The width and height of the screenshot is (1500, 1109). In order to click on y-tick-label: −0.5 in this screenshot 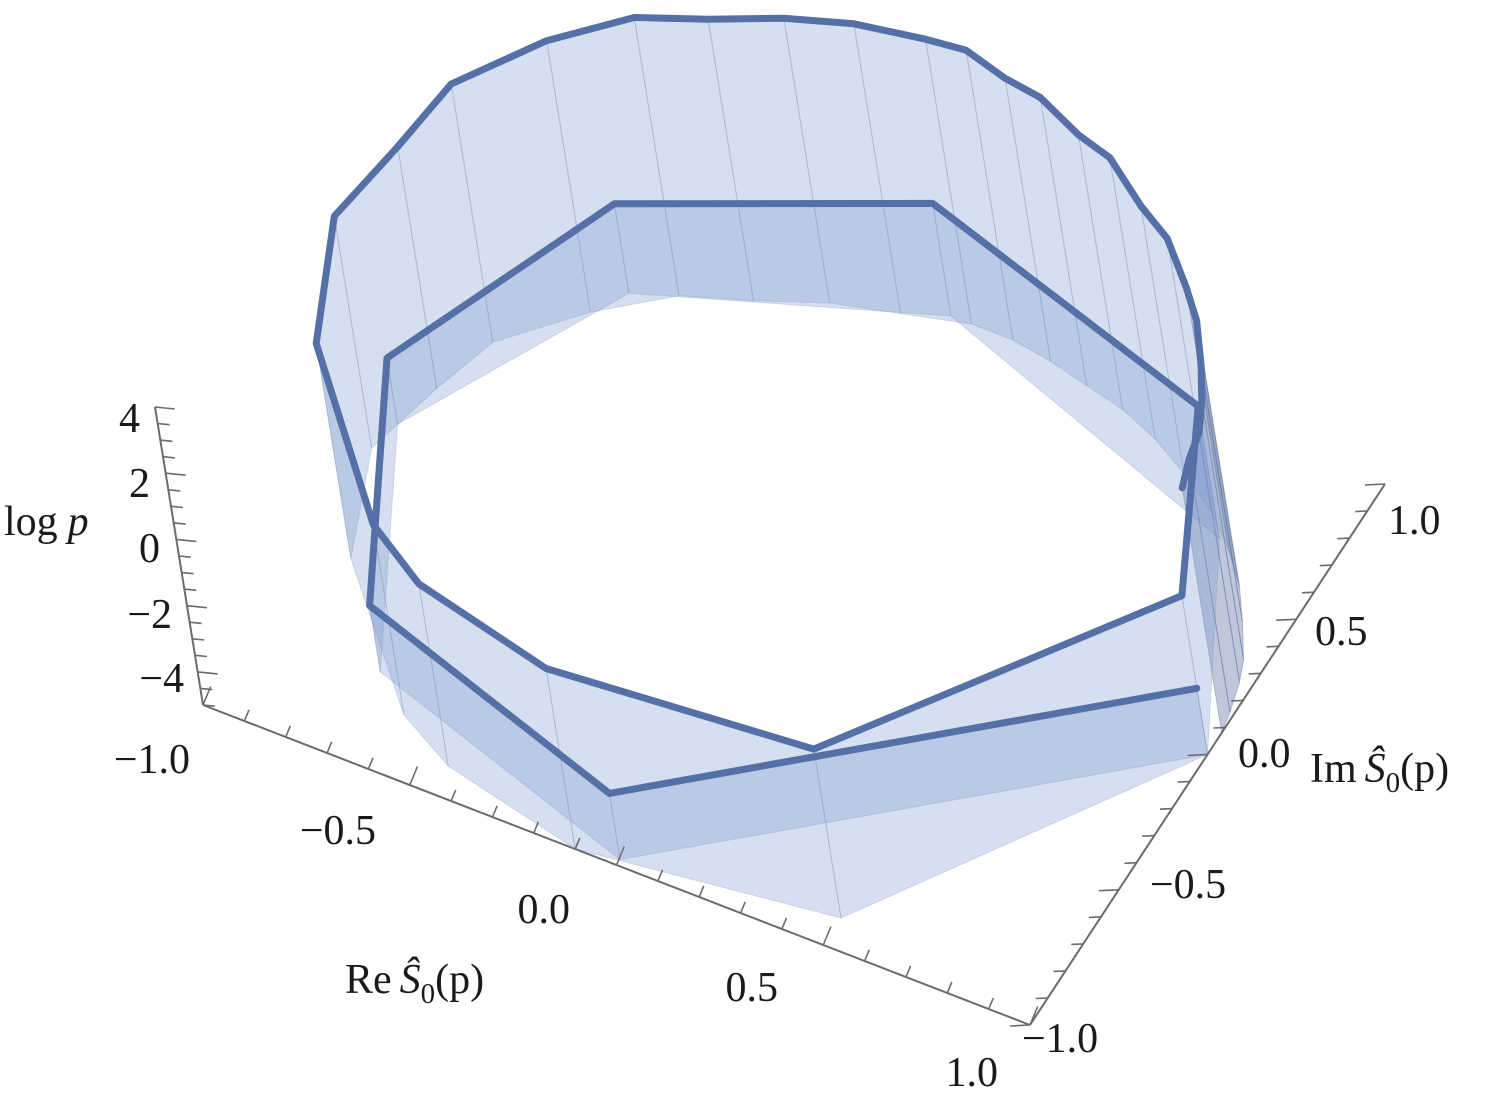, I will do `click(1188, 885)`.